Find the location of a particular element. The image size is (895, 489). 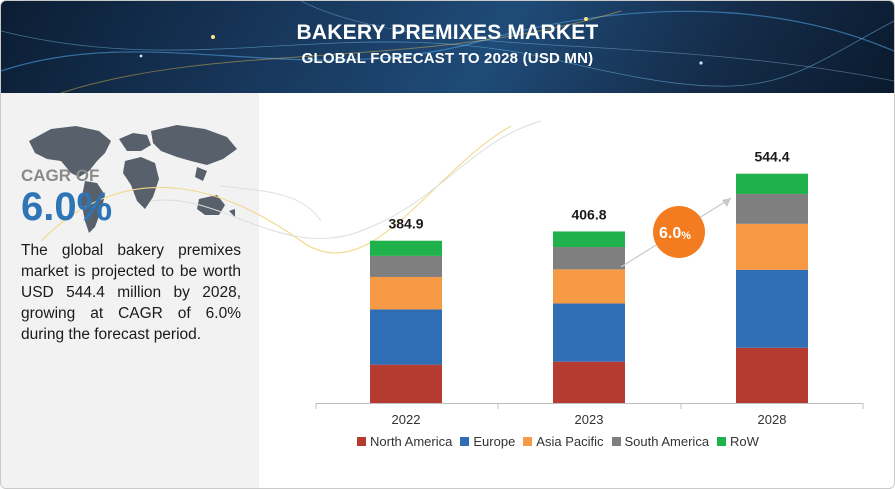

chart-labels: 384.9 406.8 544.4 is located at coordinates (588, 190).